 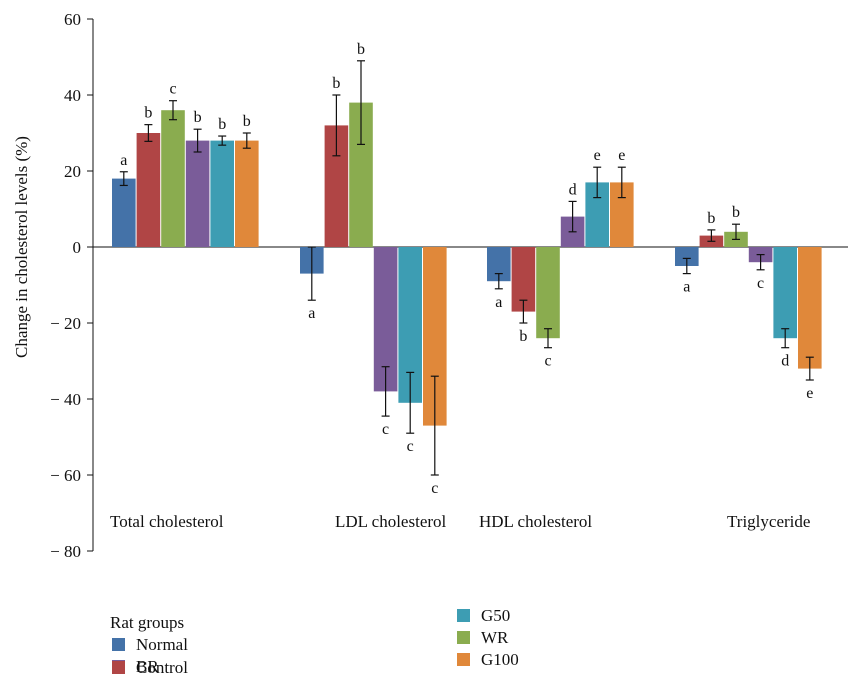 I want to click on y-tick-label: − 60, so click(x=65, y=475).